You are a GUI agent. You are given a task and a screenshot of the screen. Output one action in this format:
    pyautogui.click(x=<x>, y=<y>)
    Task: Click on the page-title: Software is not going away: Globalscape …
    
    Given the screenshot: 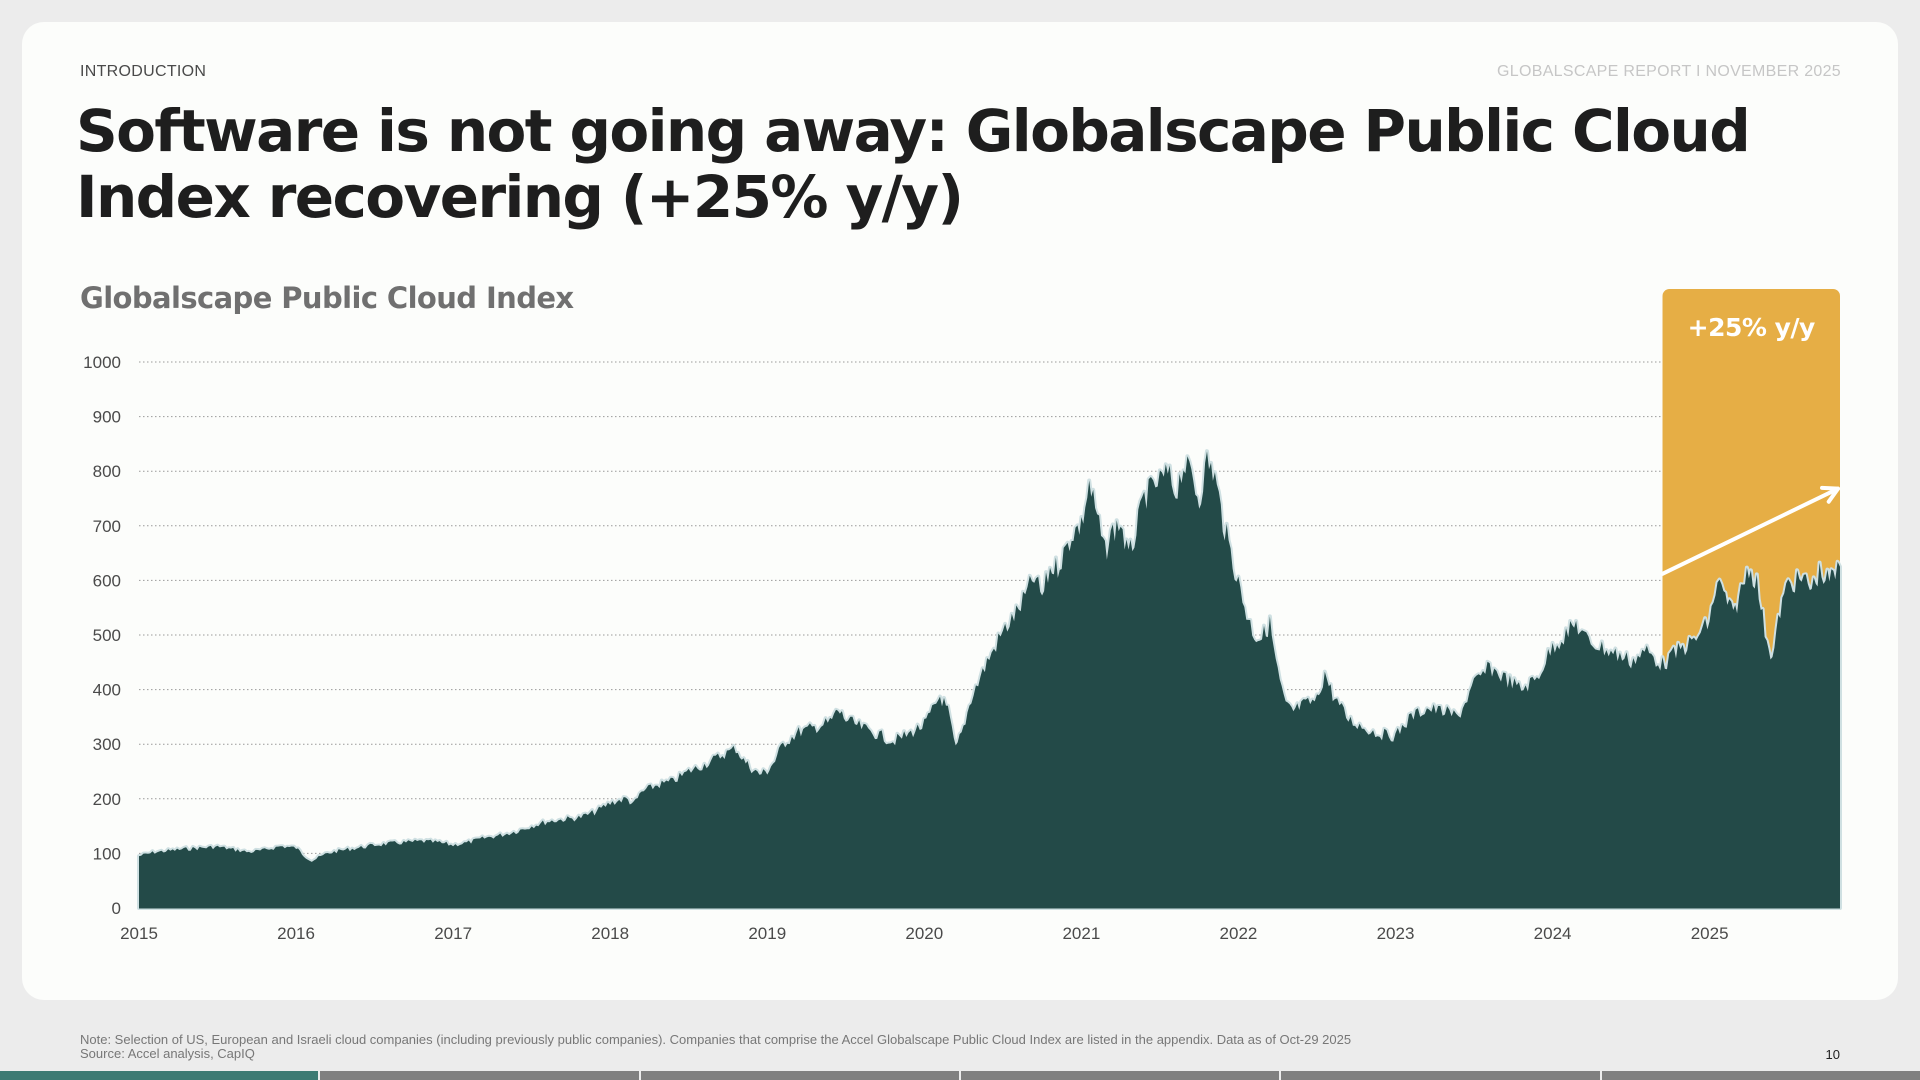 What is the action you would take?
    pyautogui.click(x=913, y=164)
    